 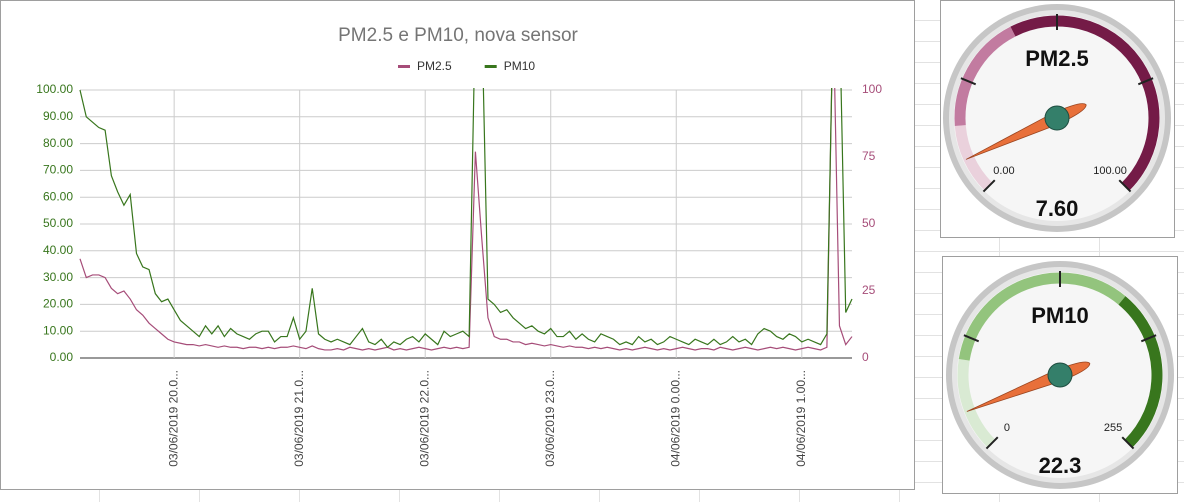 I want to click on y2-tick-label: 100, so click(x=872, y=89).